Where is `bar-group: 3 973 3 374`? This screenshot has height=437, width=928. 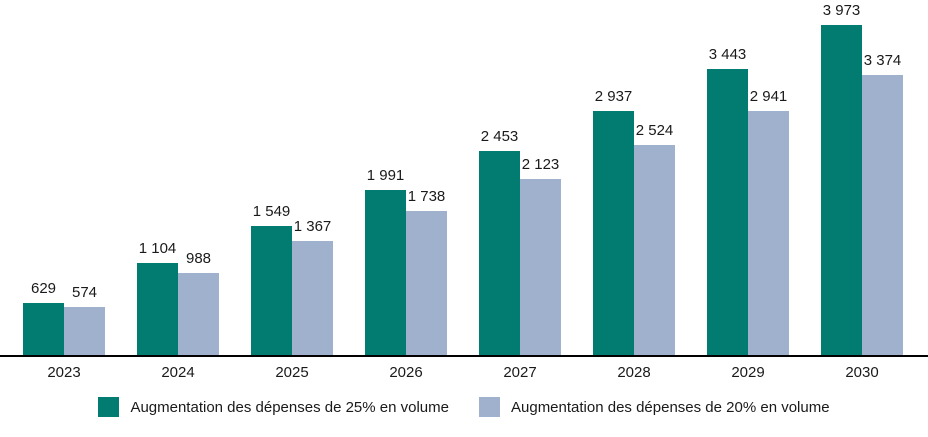
bar-group: 3 973 3 374 is located at coordinates (862, 178).